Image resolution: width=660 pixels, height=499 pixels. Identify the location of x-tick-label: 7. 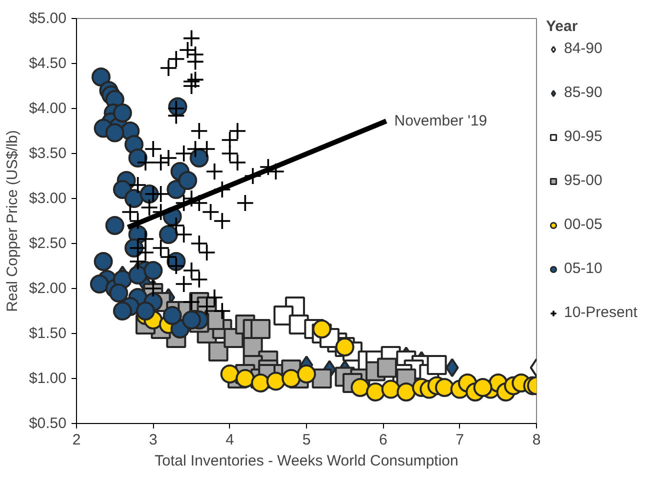
(460, 440).